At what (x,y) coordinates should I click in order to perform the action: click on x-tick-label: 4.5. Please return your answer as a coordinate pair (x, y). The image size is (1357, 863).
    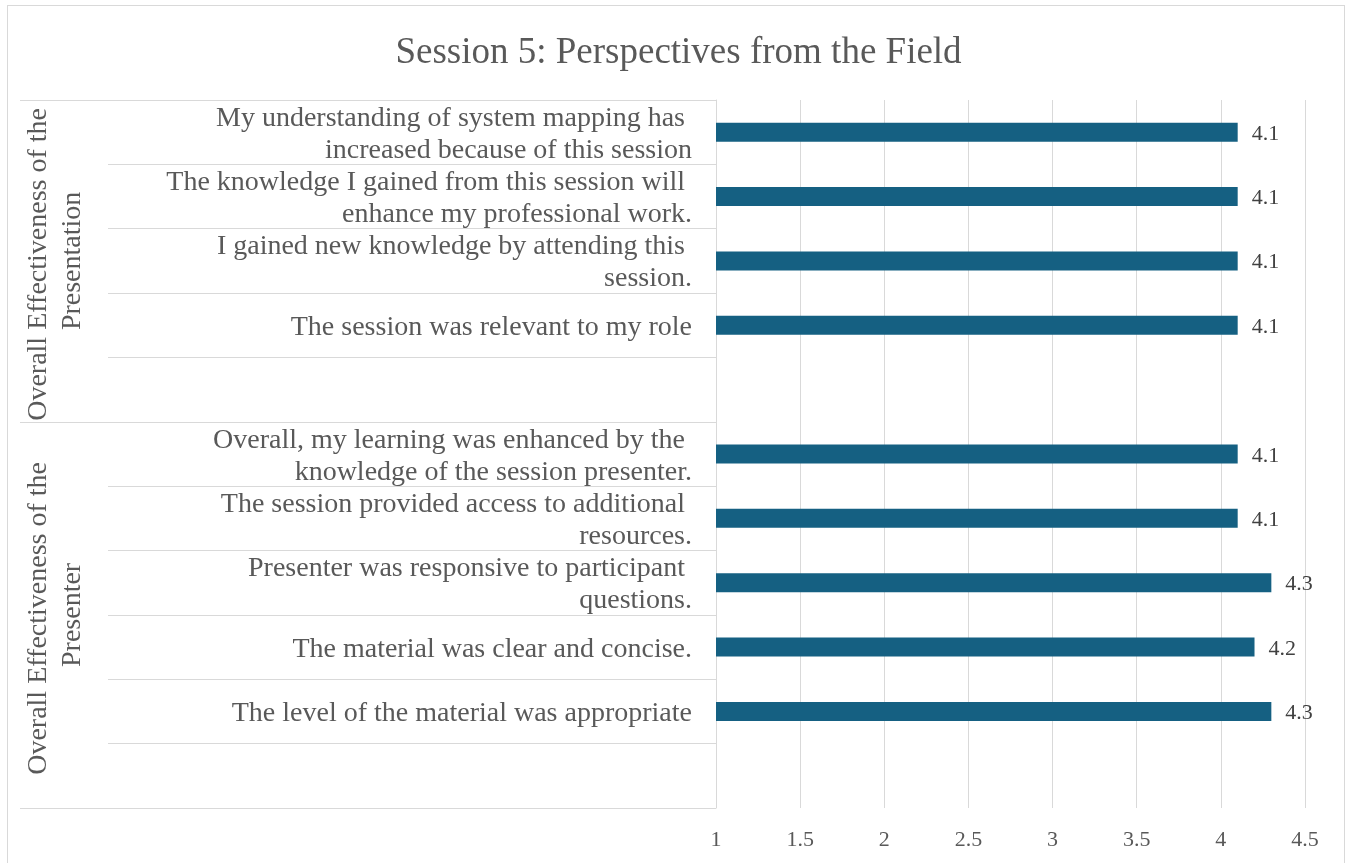
    Looking at the image, I should click on (1305, 838).